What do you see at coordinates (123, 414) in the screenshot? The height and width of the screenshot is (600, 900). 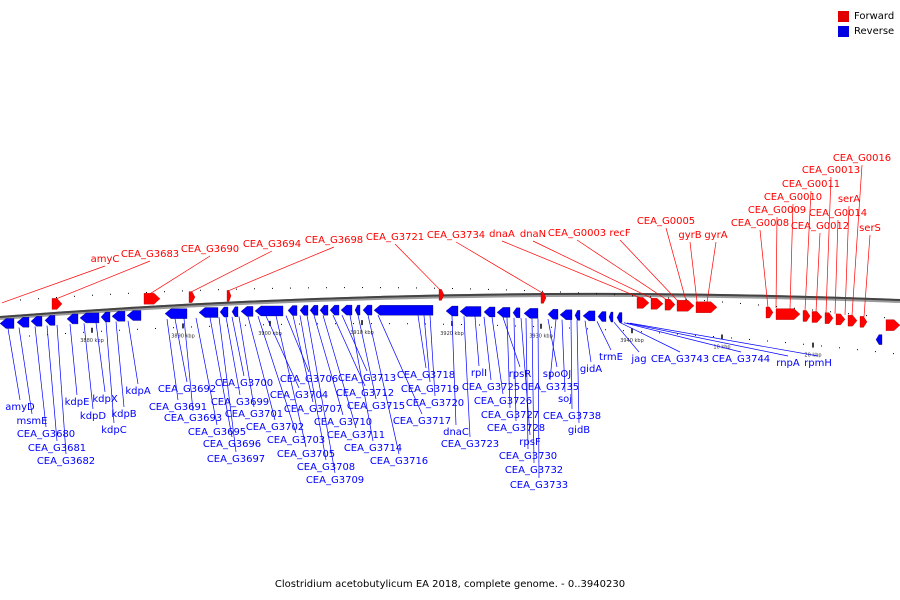 I see `gene-label-kdpb: kdpB` at bounding box center [123, 414].